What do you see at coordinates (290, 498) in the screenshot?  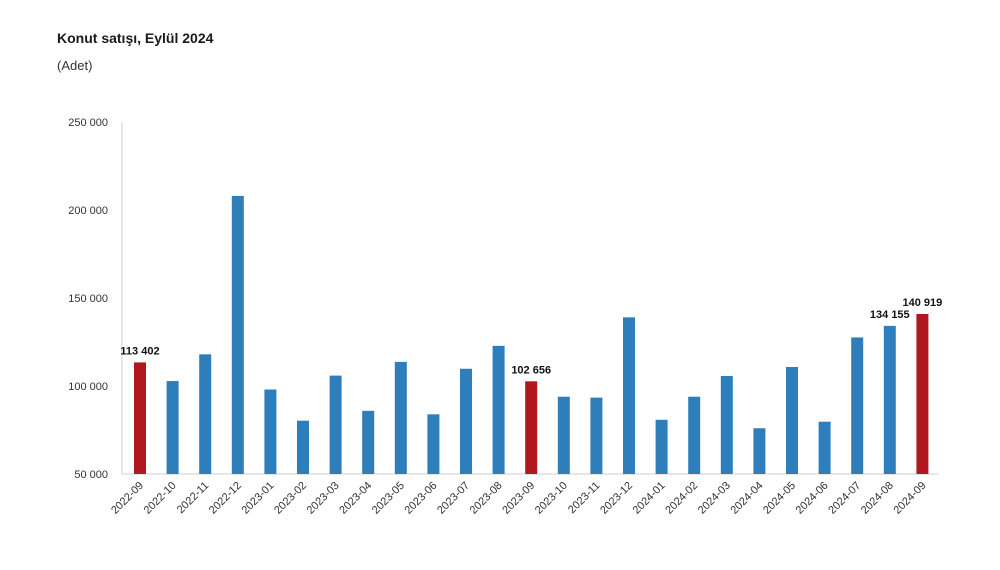 I see `x-tick-label: 2023-02` at bounding box center [290, 498].